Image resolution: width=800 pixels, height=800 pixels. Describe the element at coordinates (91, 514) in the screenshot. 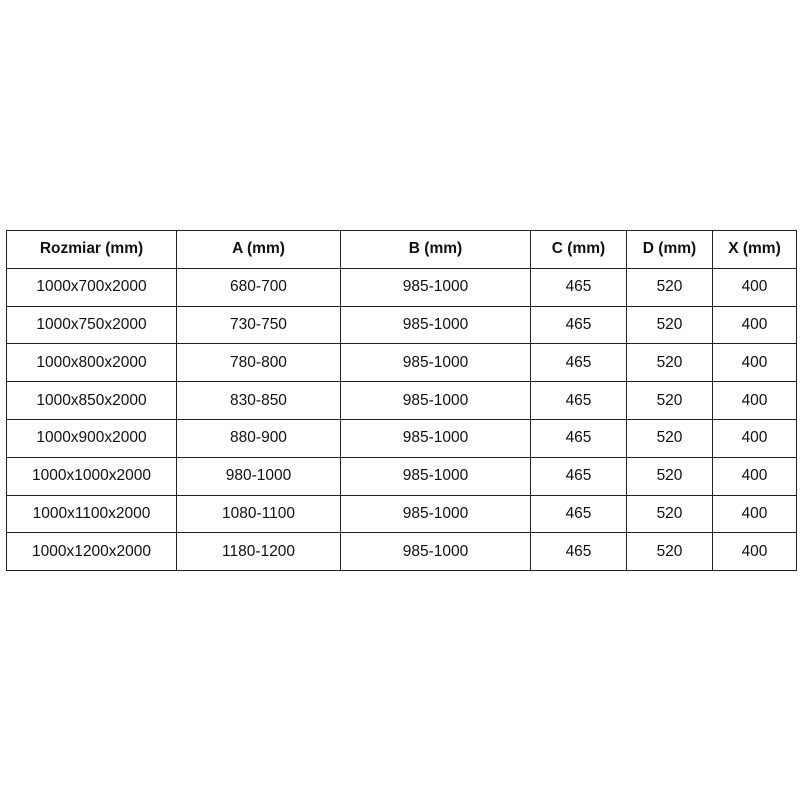

I see `table-cell: 1000x1100x2000` at that location.